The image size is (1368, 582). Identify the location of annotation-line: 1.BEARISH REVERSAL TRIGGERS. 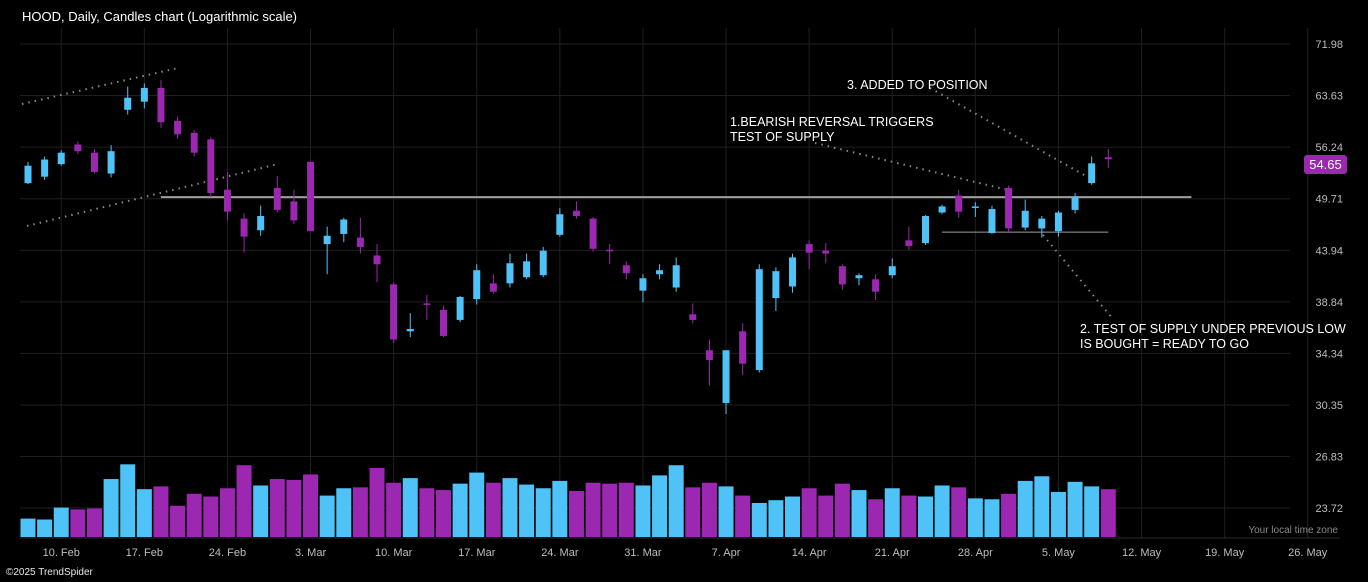
(832, 122).